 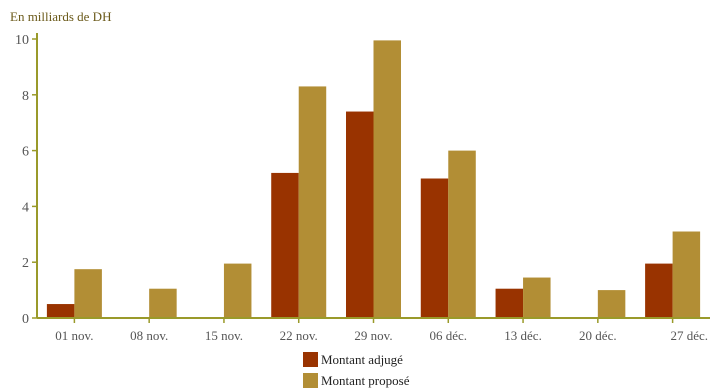 I want to click on y-tick-label: 2, so click(x=25, y=263).